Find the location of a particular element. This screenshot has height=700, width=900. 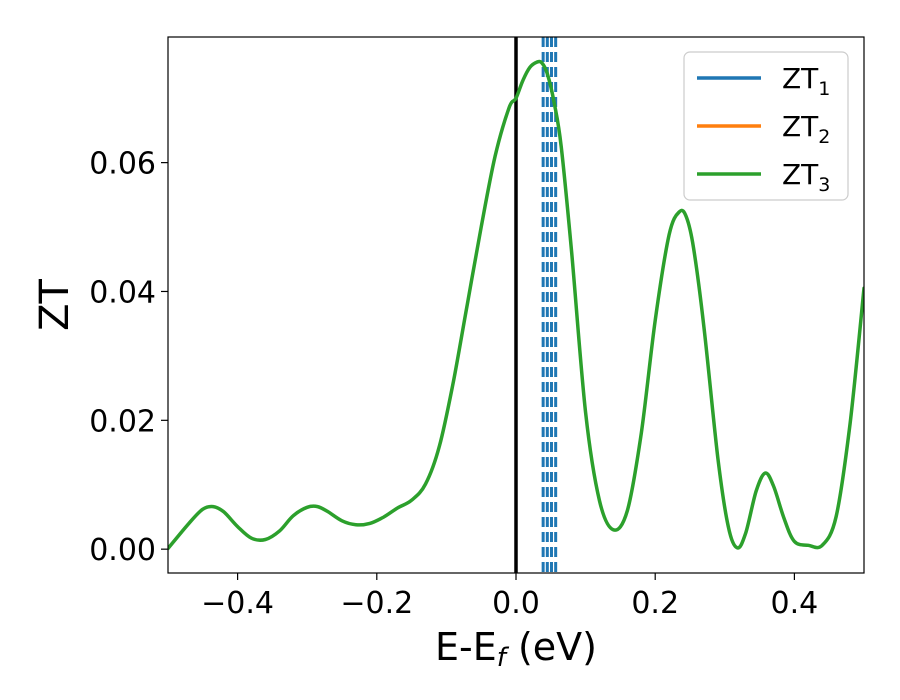

y-axis-label: ZT is located at coordinates (55, 305).